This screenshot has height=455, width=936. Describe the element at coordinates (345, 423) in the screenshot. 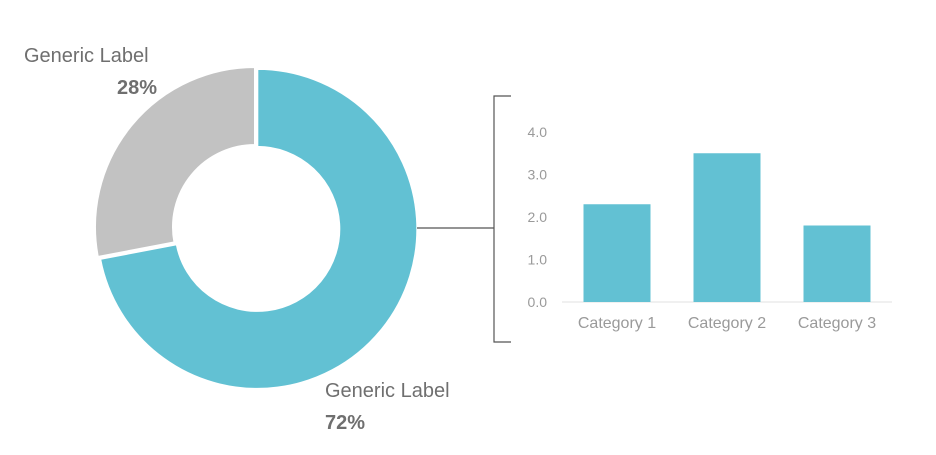

I see `slice-value-blue: 72%` at that location.